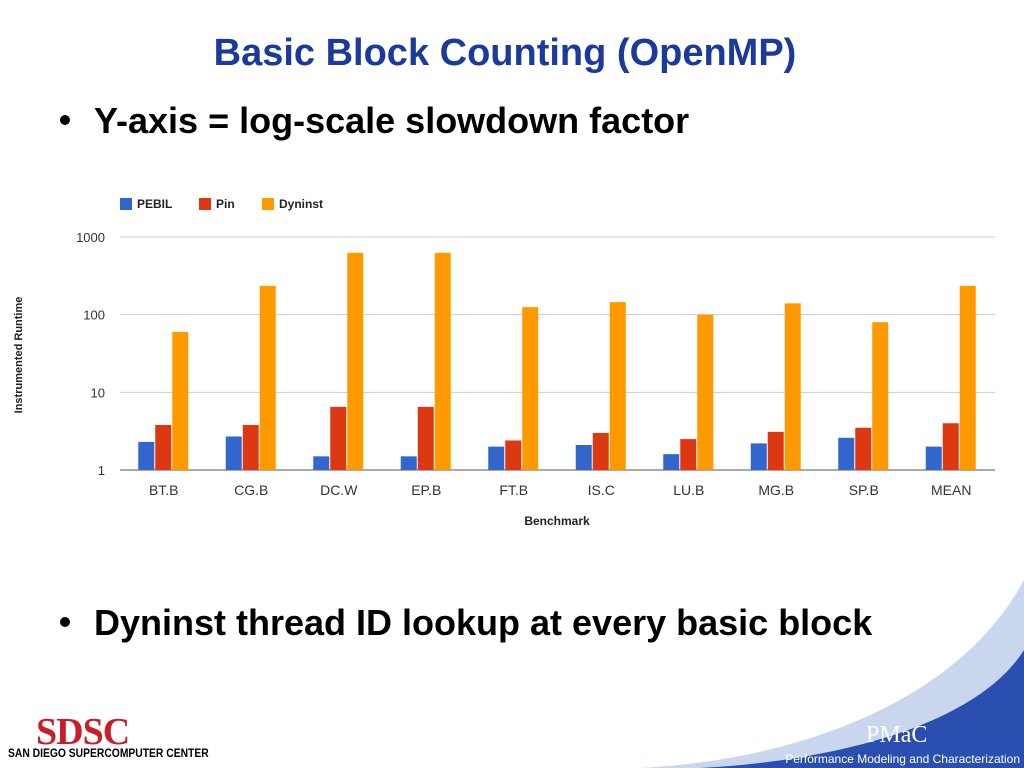 The image size is (1024, 768). What do you see at coordinates (301, 204) in the screenshot?
I see `legend-label-dyninst: Dyninst` at bounding box center [301, 204].